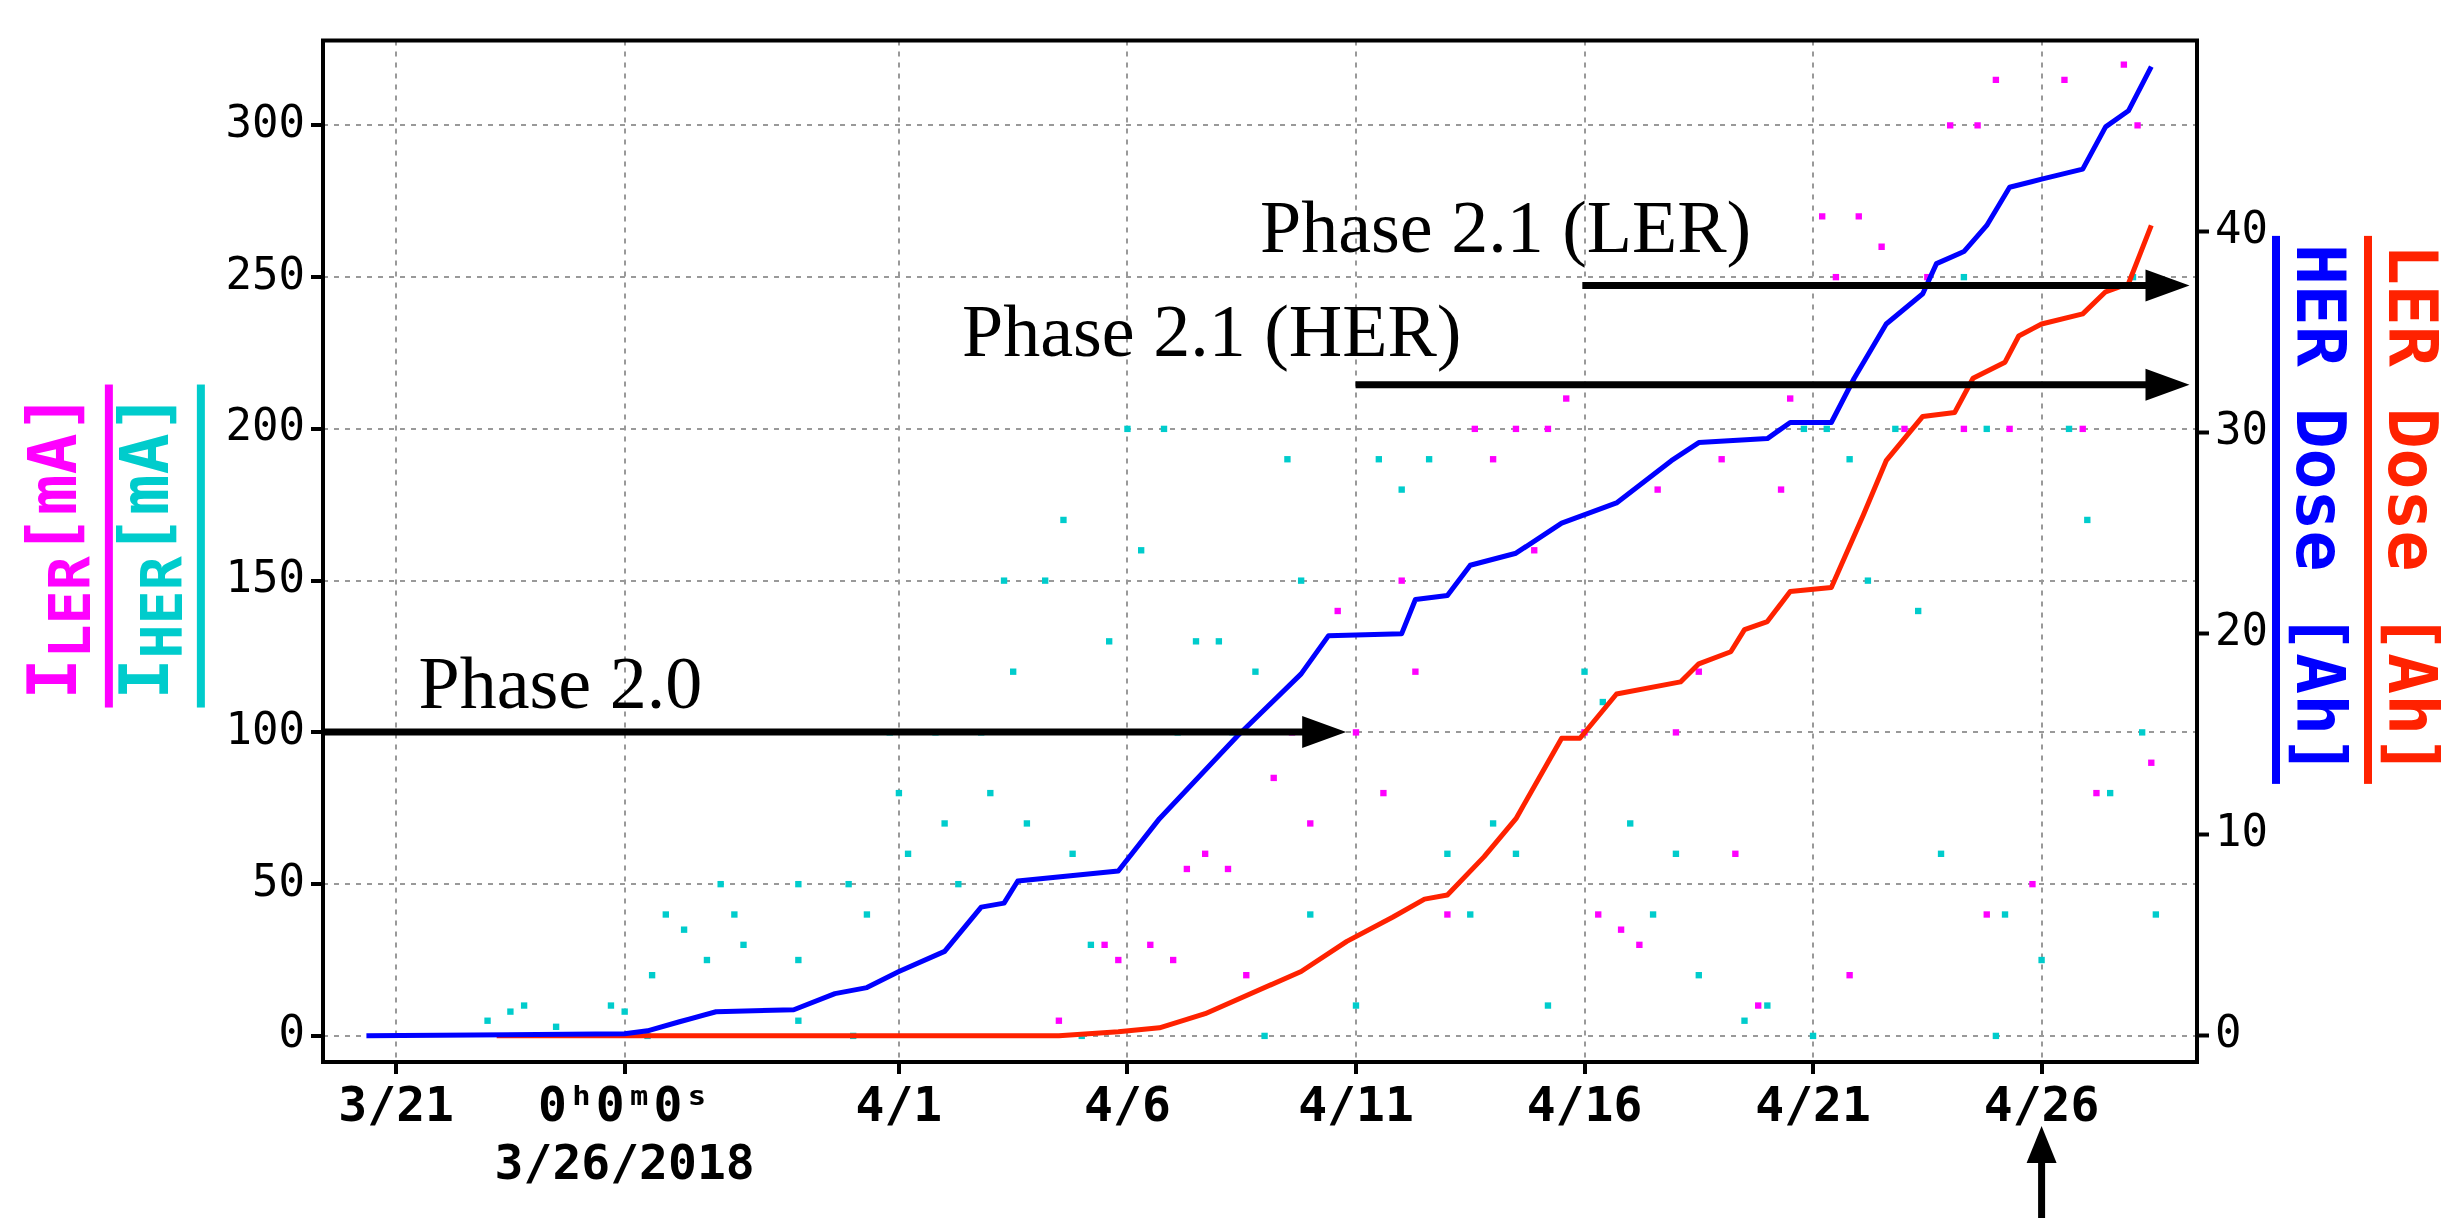 The image size is (2451, 1224). What do you see at coordinates (265, 273) in the screenshot?
I see `y-tick-label: 250` at bounding box center [265, 273].